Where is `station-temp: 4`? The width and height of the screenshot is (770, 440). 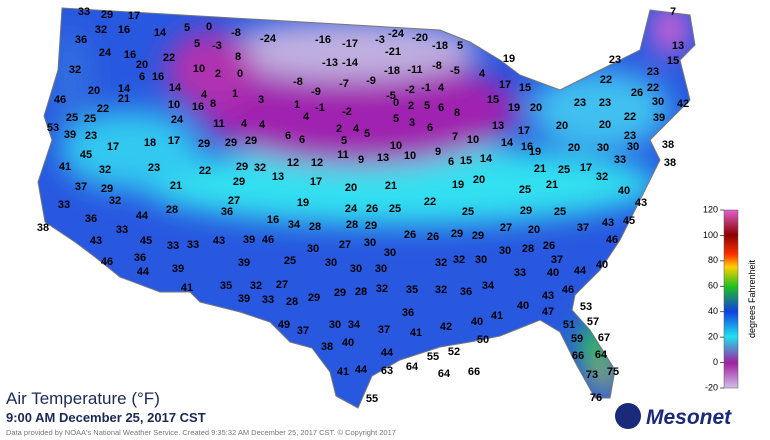 station-temp: 4 is located at coordinates (306, 117).